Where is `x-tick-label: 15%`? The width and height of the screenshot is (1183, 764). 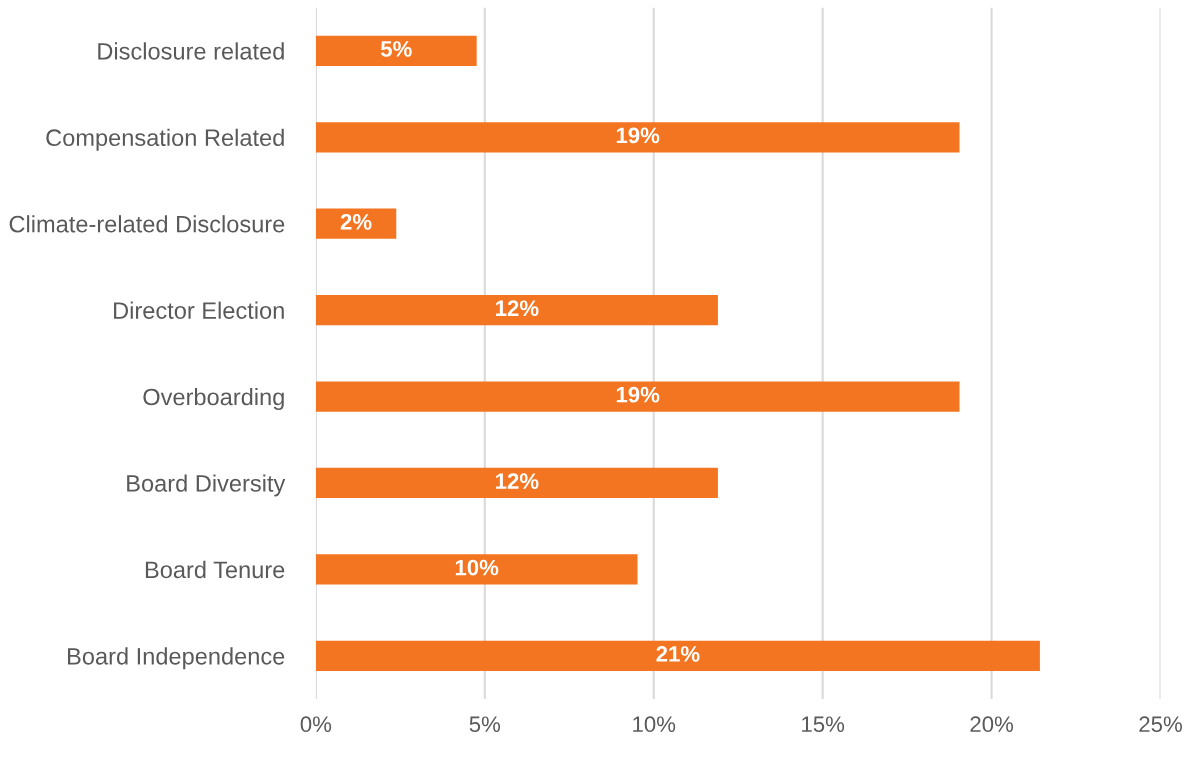 x-tick-label: 15% is located at coordinates (823, 724).